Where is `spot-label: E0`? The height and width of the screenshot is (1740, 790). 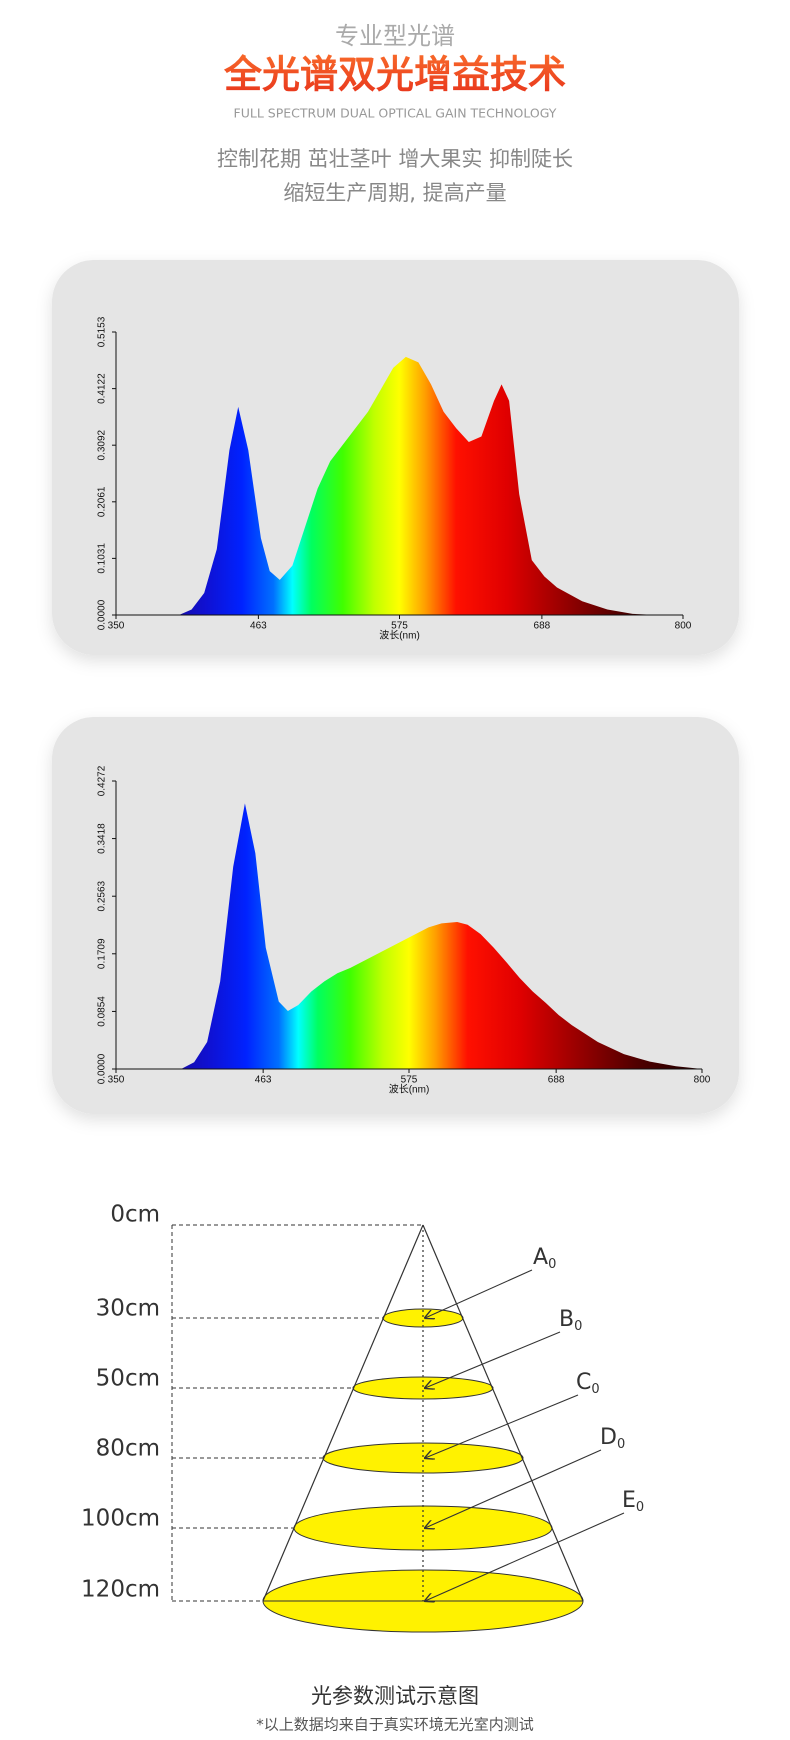
spot-label: E0 is located at coordinates (633, 1501).